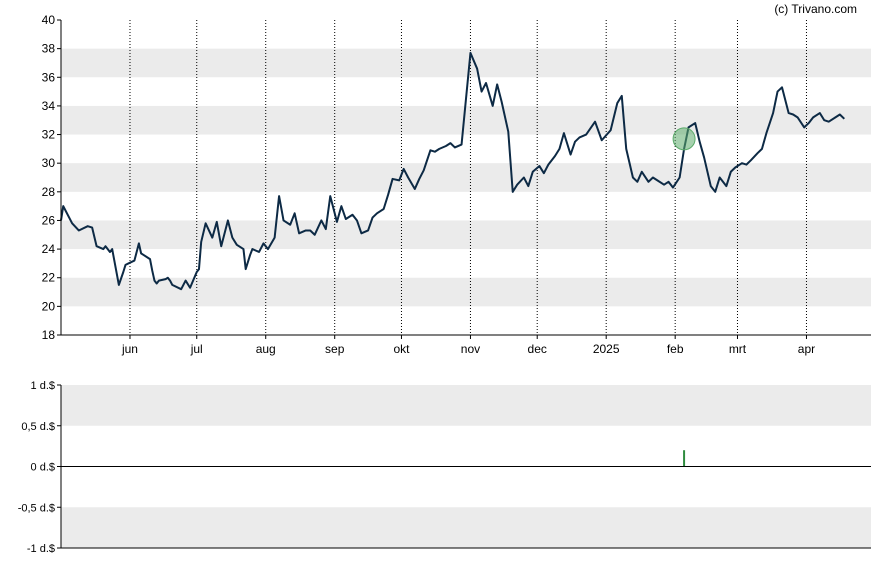 This screenshot has height=570, width=888. What do you see at coordinates (49, 135) in the screenshot?
I see `price-chart-y-tick-label: 32` at bounding box center [49, 135].